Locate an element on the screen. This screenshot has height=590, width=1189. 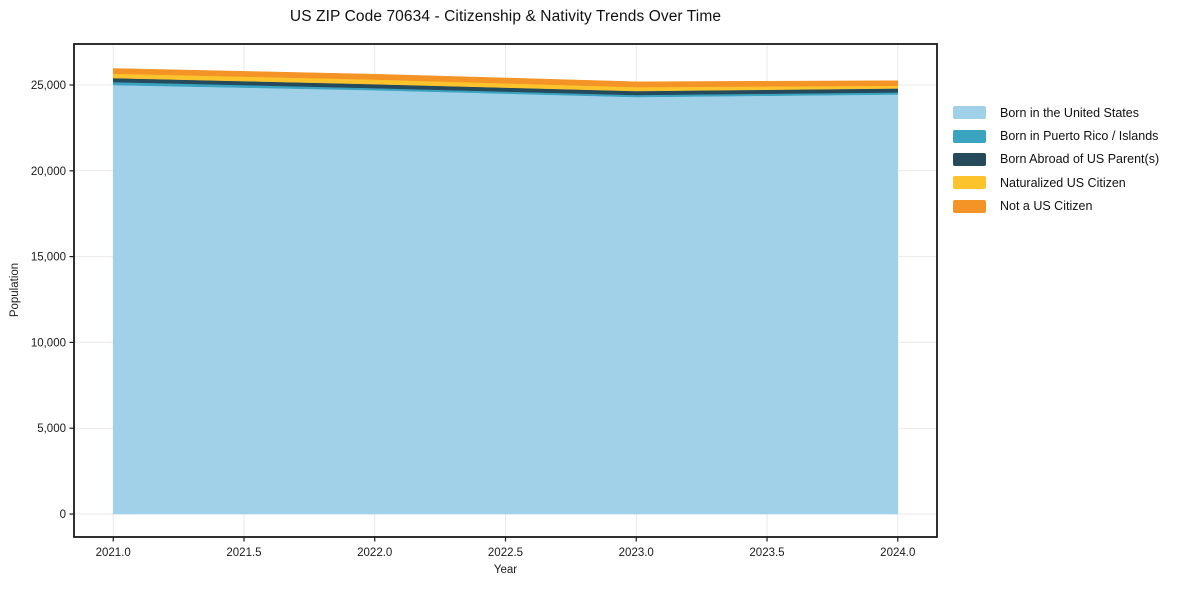
x-tick-label: 2023.5 is located at coordinates (766, 553).